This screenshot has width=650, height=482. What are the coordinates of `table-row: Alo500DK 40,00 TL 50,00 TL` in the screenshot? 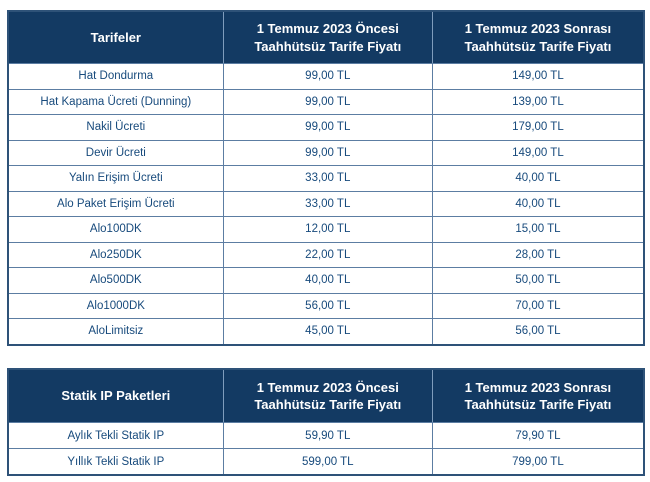 It's located at (326, 280).